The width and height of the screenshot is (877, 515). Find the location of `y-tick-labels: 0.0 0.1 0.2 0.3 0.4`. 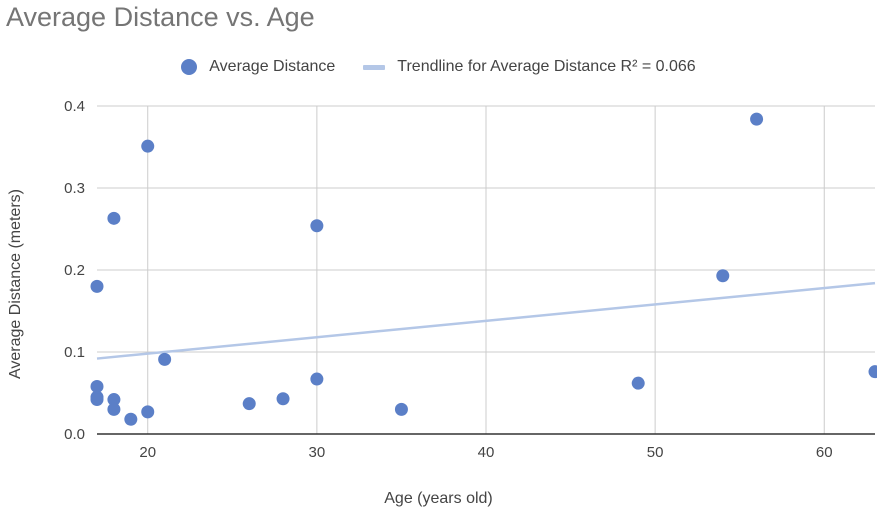

y-tick-labels: 0.0 0.1 0.2 0.3 0.4 is located at coordinates (74, 270).